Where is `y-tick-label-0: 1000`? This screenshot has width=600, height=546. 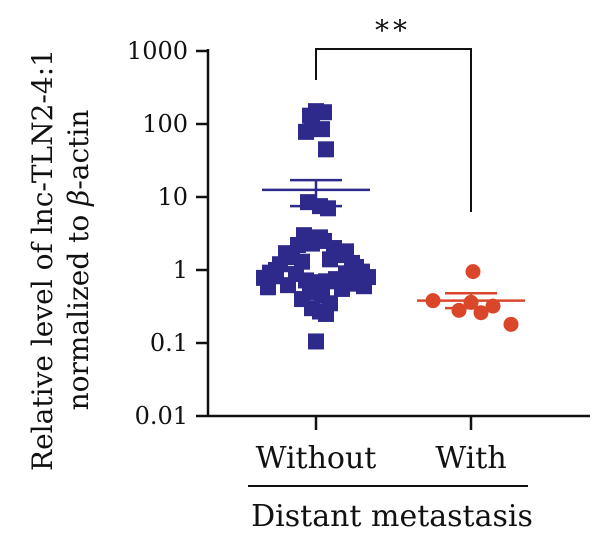
y-tick-label-0: 1000 is located at coordinates (157, 51).